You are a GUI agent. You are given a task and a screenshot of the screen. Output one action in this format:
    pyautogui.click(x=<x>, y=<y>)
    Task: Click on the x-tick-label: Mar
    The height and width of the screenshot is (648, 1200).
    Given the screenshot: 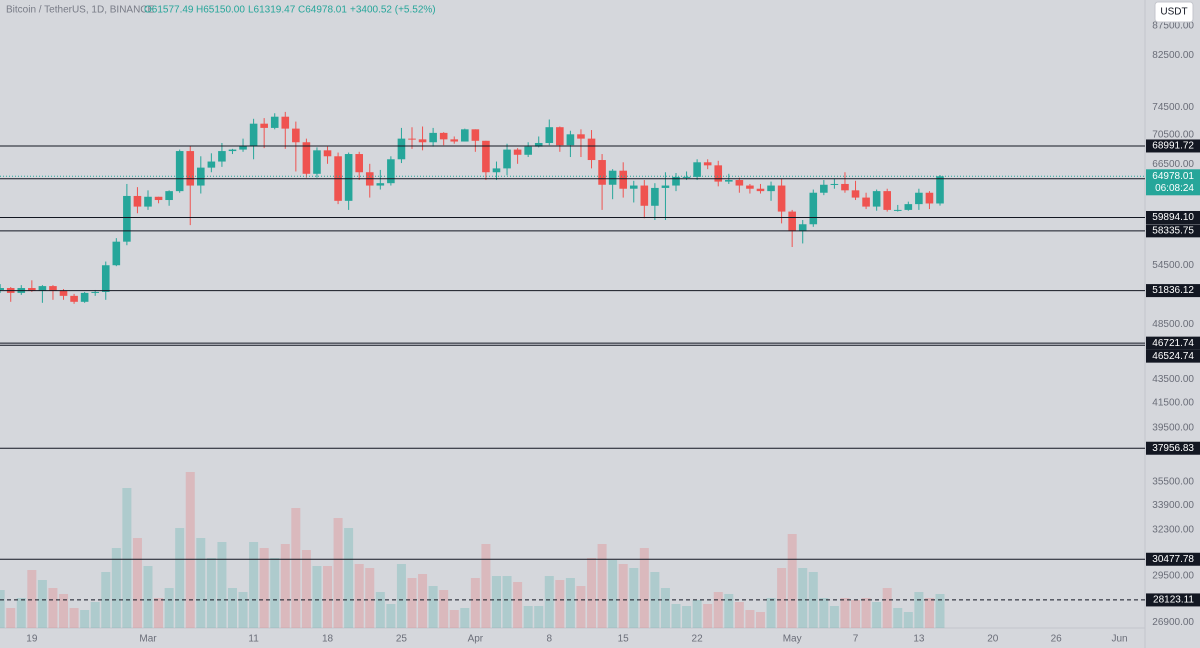 What is the action you would take?
    pyautogui.click(x=148, y=639)
    